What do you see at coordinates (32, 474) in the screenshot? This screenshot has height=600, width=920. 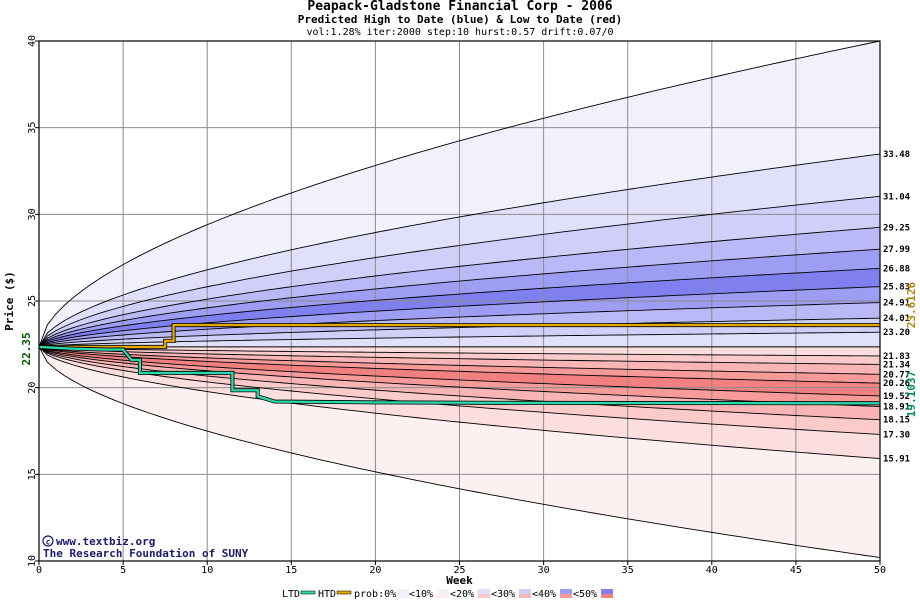 I see `y-tick-label: 15` at bounding box center [32, 474].